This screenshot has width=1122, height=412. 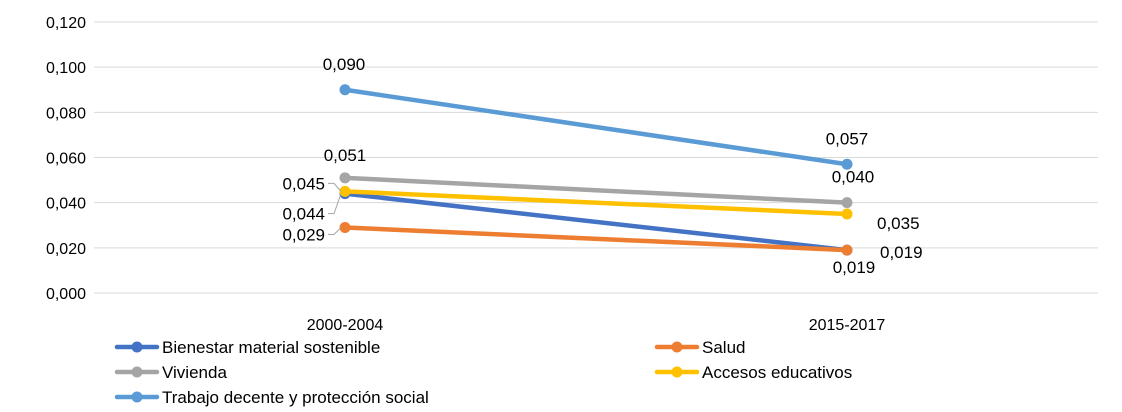 I want to click on legend-label: Trabajo decente y protección social, so click(x=295, y=397).